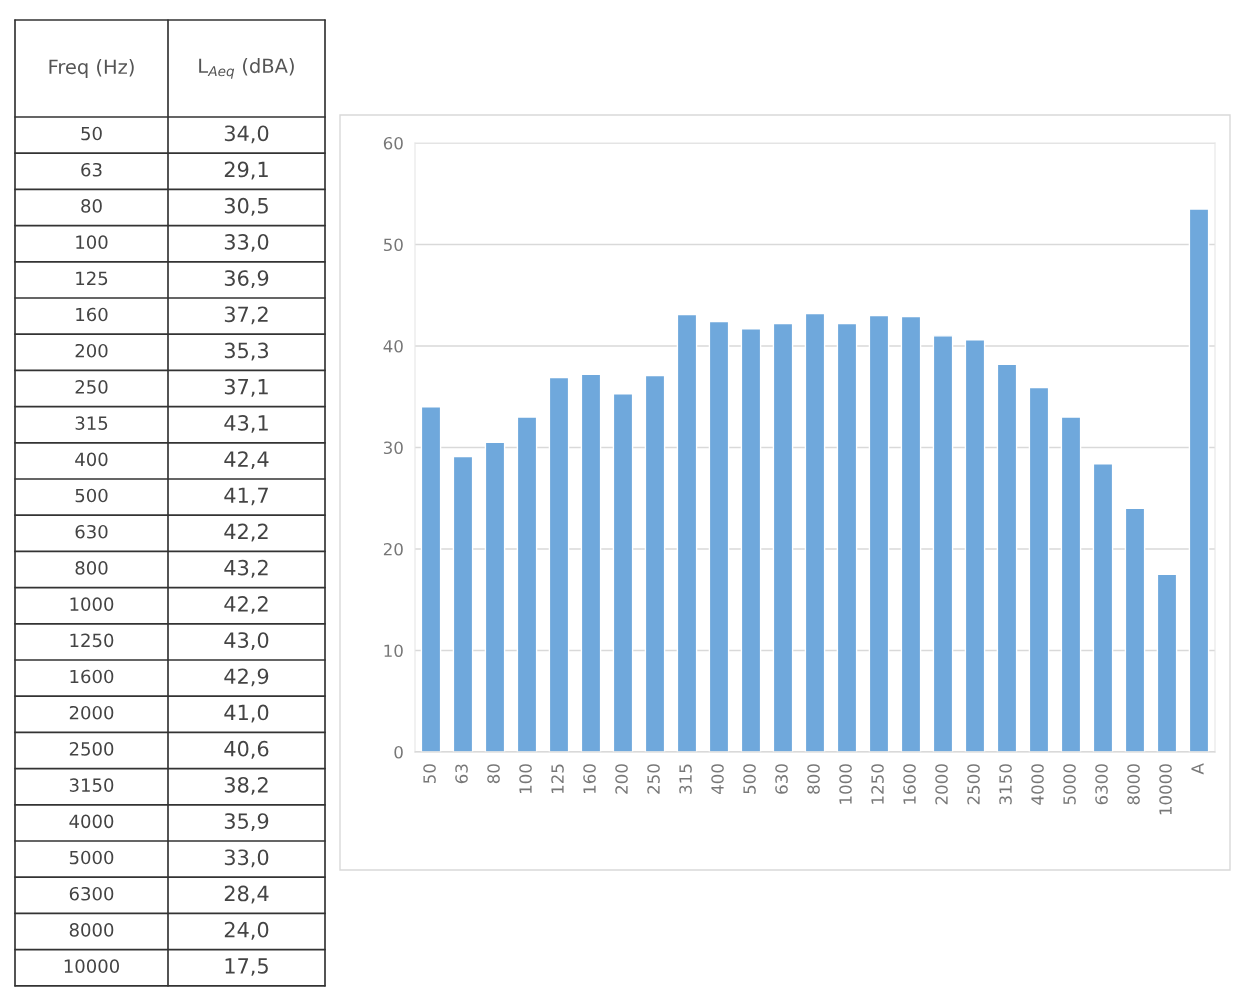  Describe the element at coordinates (246, 568) in the screenshot. I see `text: 43,2` at that location.